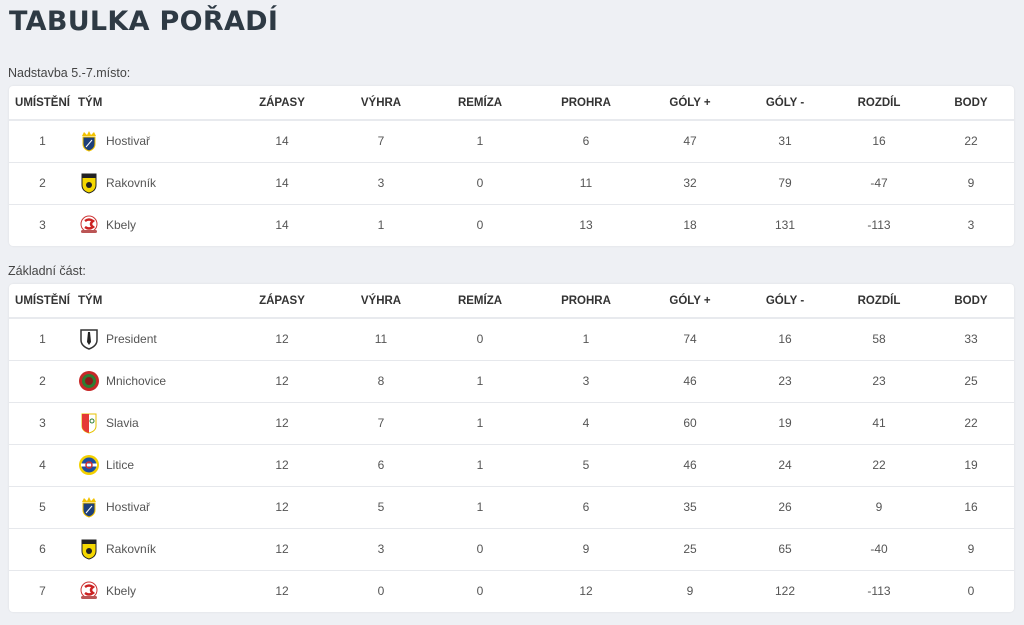  I want to click on points-cell: 25, so click(971, 381).